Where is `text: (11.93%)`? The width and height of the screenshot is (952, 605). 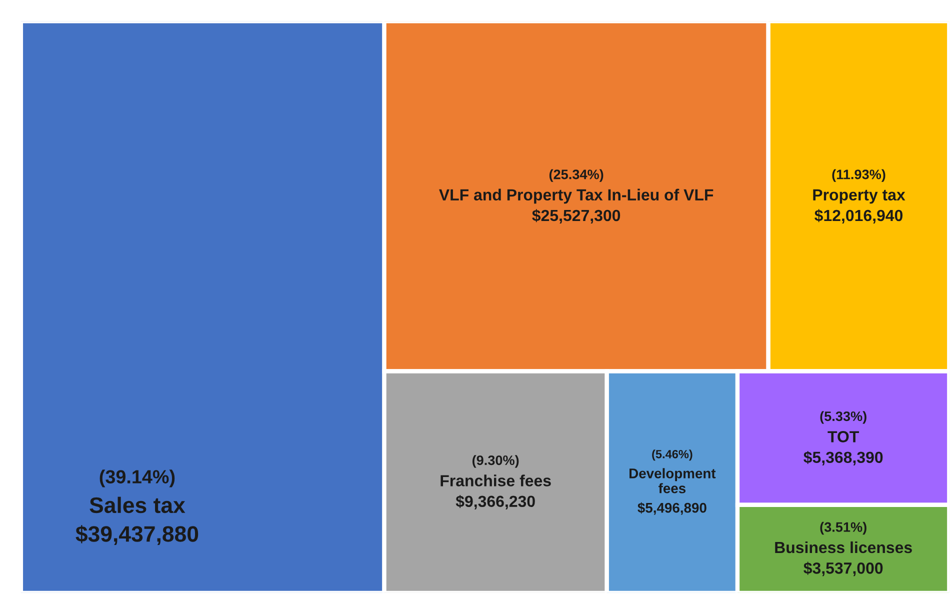 text: (11.93%) is located at coordinates (859, 175).